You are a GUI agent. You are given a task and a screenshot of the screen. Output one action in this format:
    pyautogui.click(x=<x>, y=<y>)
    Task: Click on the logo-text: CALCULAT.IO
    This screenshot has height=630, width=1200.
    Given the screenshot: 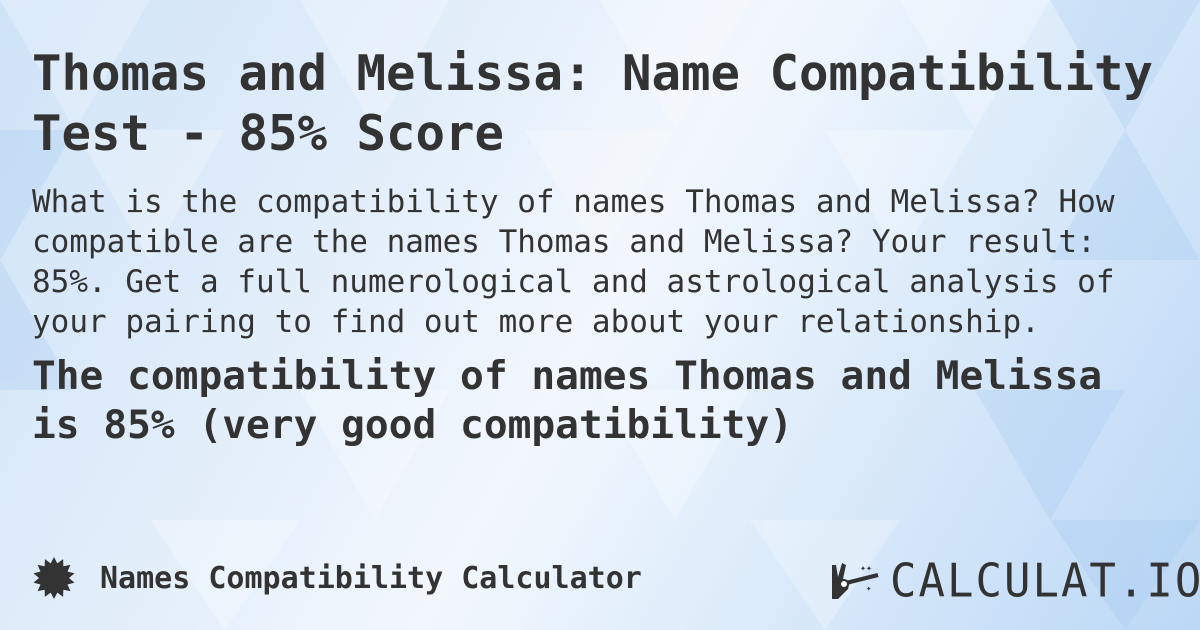 What is the action you would take?
    pyautogui.click(x=1045, y=581)
    